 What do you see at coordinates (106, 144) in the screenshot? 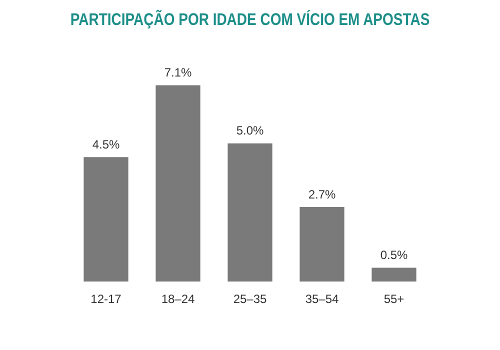
I see `data-label: 4.5%` at bounding box center [106, 144].